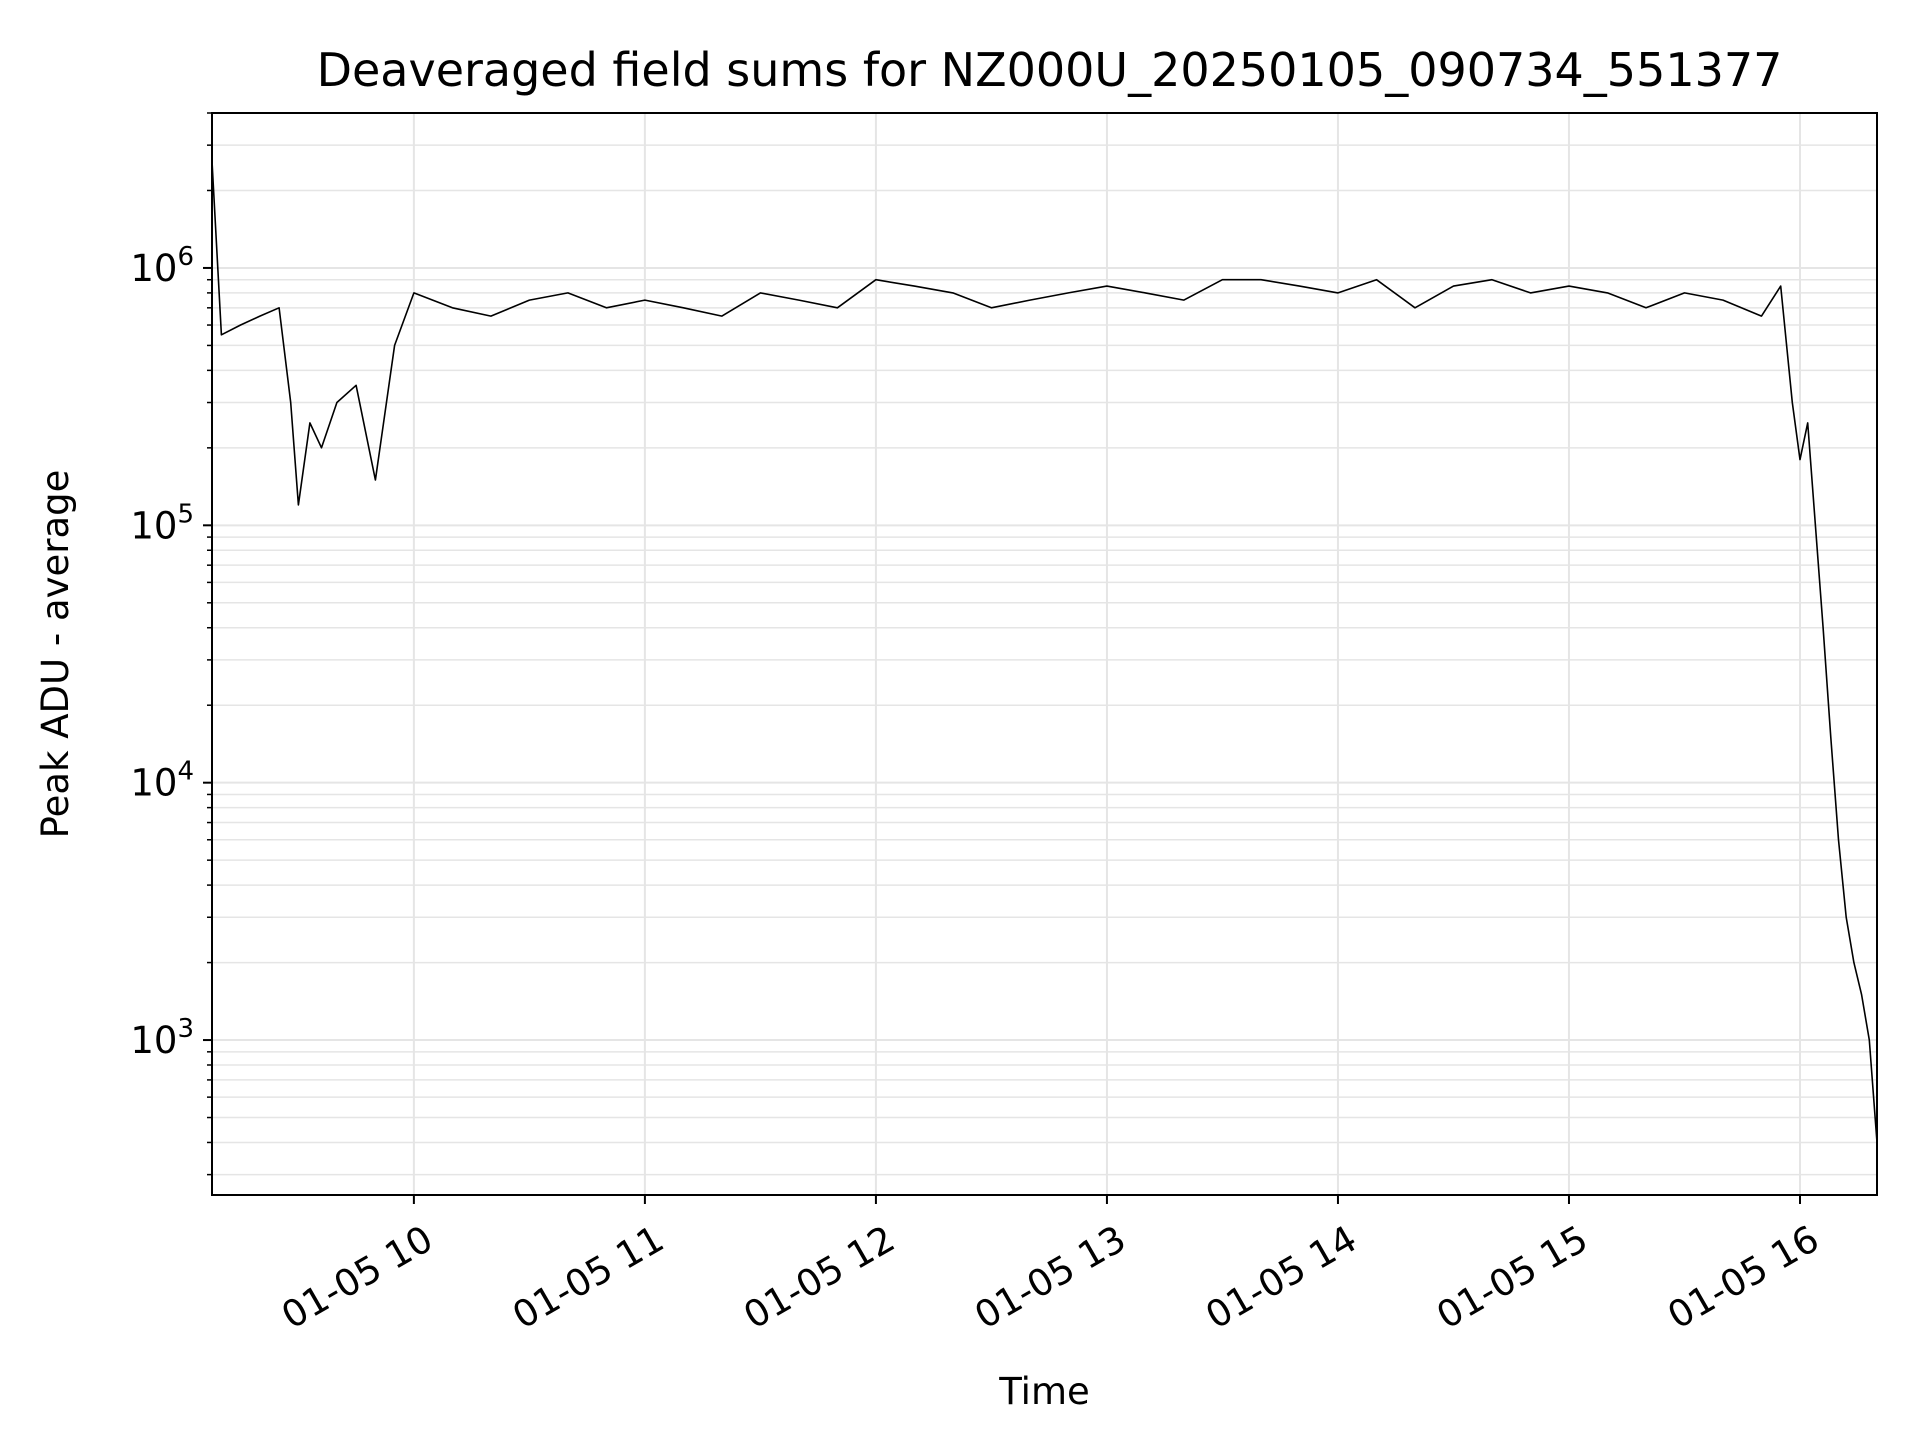 The height and width of the screenshot is (1440, 1920). I want to click on y-axis-label: Peak ADU - average, so click(55, 654).